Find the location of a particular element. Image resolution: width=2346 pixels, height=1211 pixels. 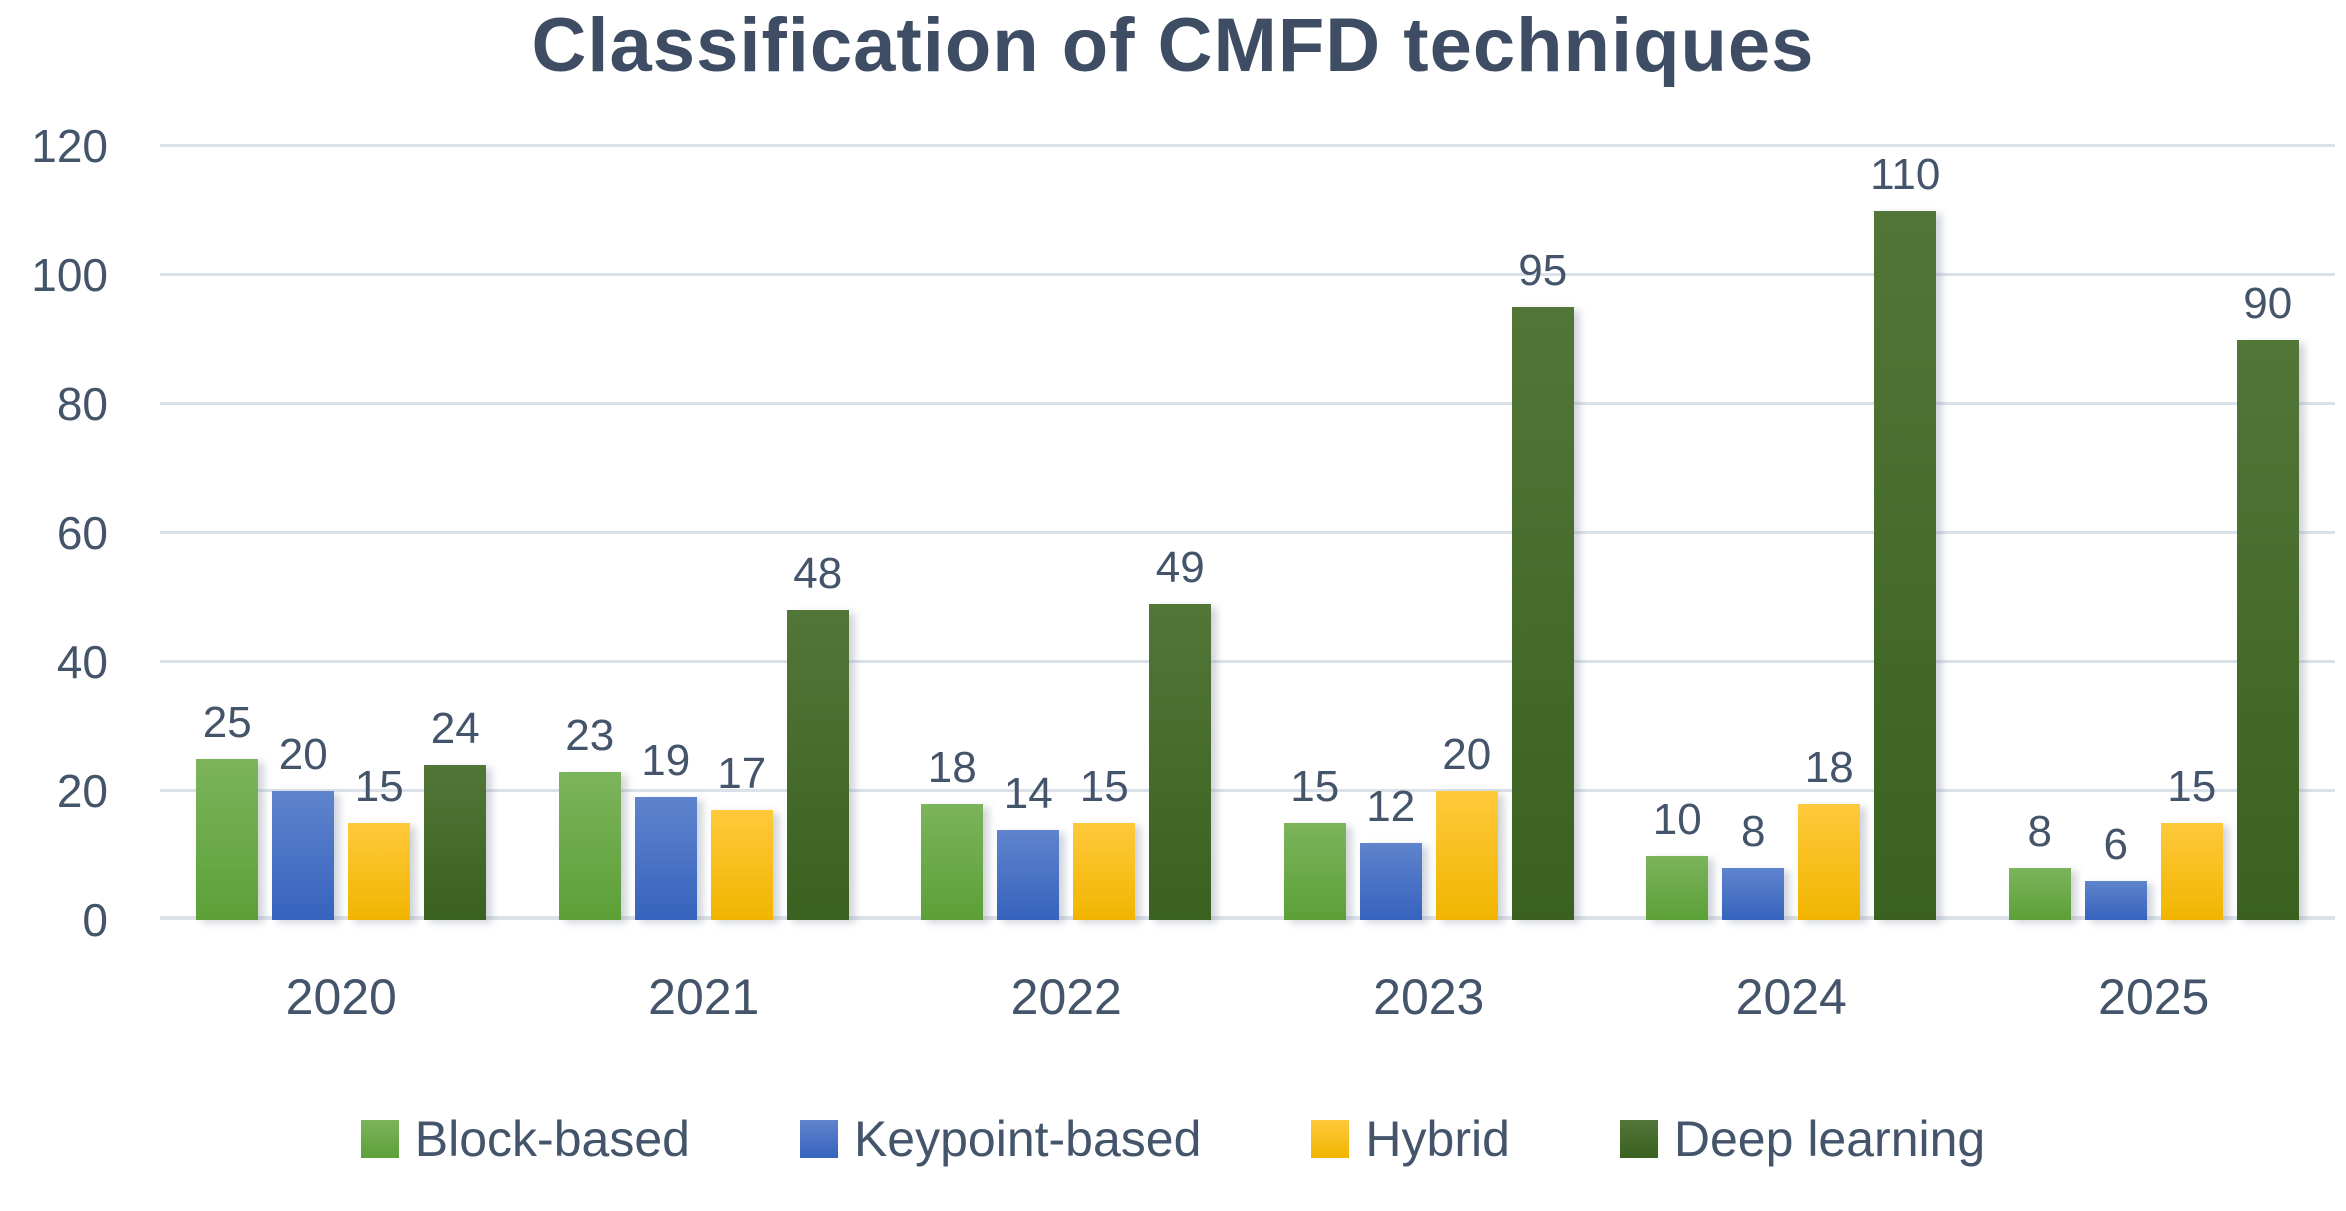

bar-value-label: 24 is located at coordinates (455, 729).